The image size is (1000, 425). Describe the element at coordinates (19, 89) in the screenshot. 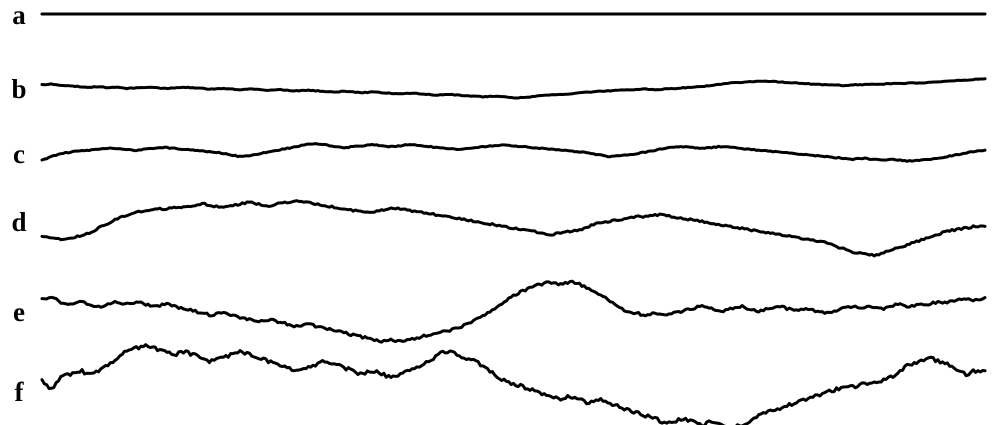

I see `trace-label-b: b` at that location.